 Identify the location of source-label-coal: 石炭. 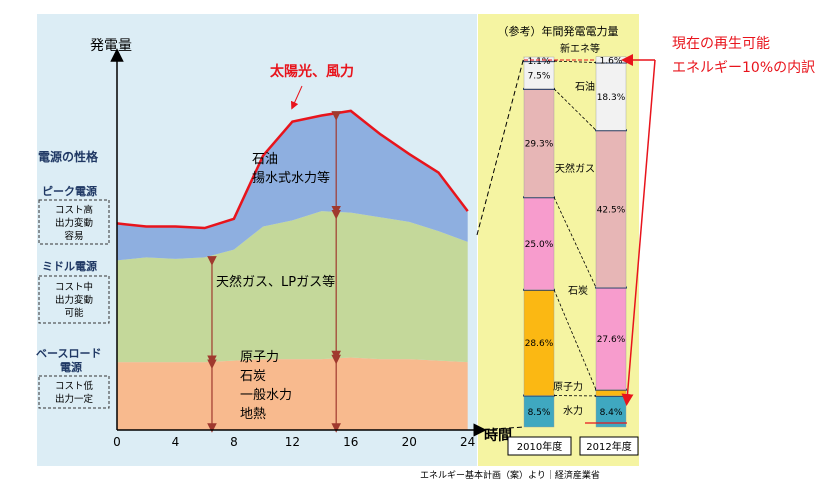
(578, 291).